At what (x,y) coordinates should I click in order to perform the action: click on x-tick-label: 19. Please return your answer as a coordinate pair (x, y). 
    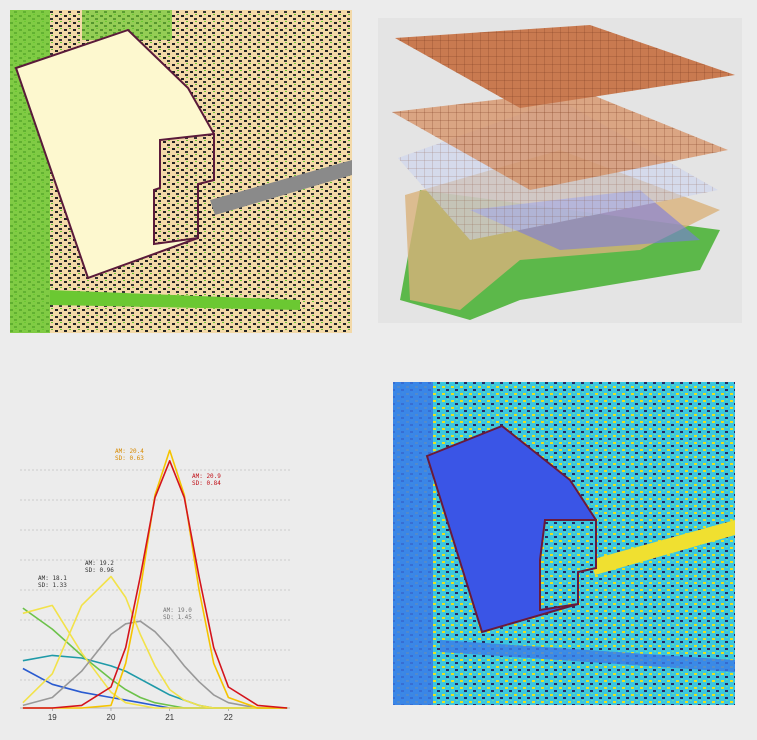
    Looking at the image, I should click on (52, 717).